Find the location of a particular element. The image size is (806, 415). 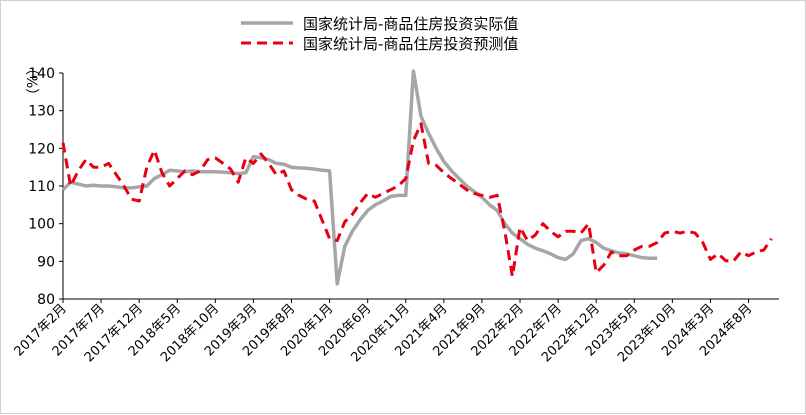

y-tick-label: 140 is located at coordinates (41, 74).